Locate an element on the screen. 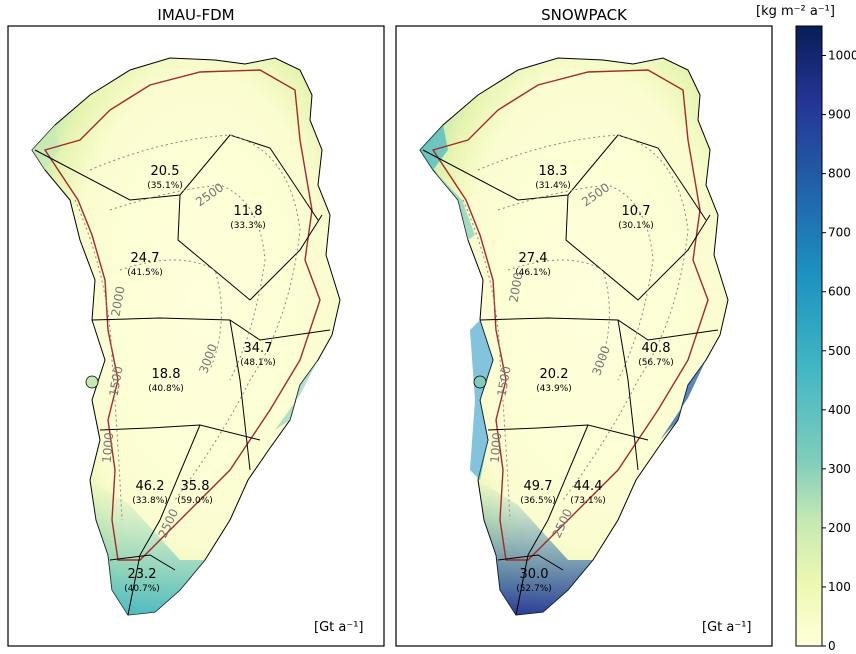 This screenshot has height=654, width=856. unit-label-right: [Gt a⁻¹] is located at coordinates (727, 627).